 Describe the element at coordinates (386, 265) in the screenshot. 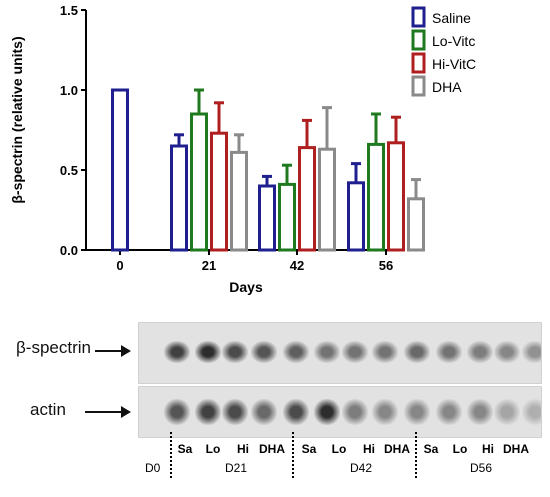

I see `x-tick-label: 56` at that location.